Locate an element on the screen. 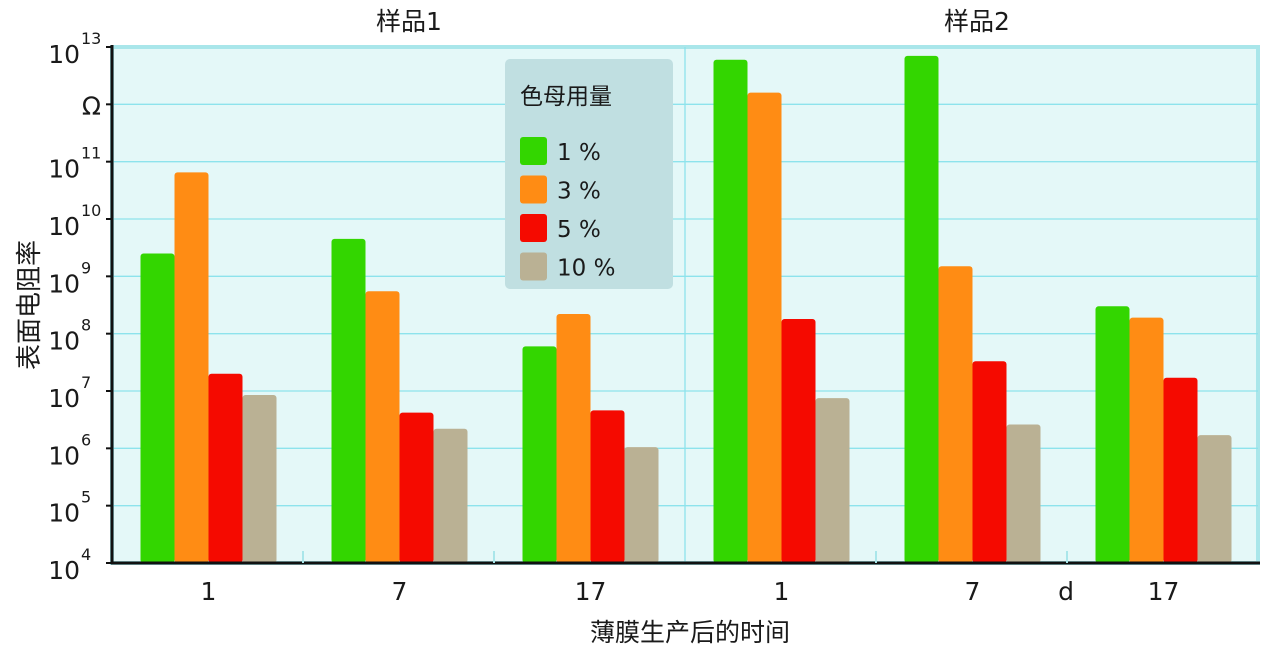 This screenshot has width=1288, height=653. y-tick-label: 10⁸ is located at coordinates (69, 336).